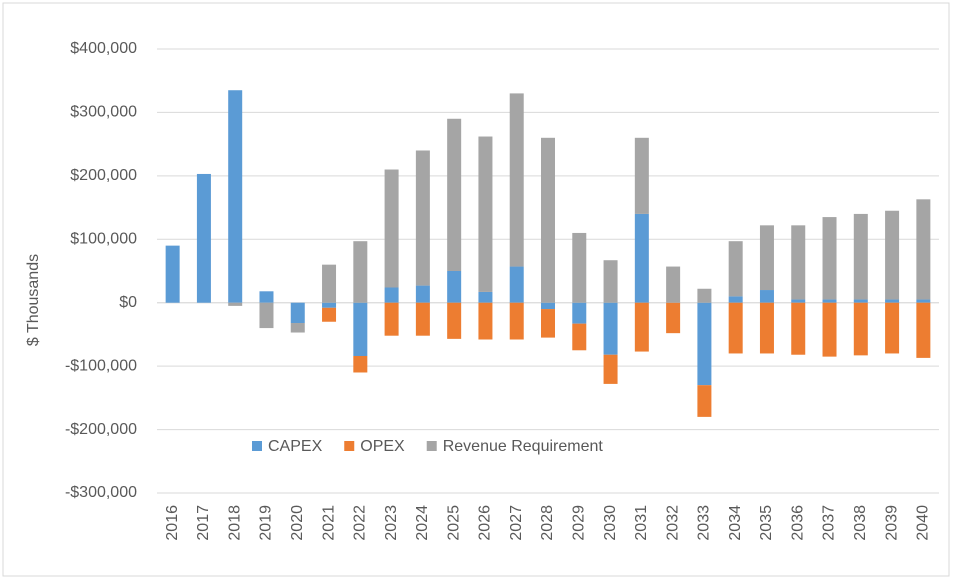 The width and height of the screenshot is (953, 580). What do you see at coordinates (103, 112) in the screenshot?
I see `y-tick-label: $300,000` at bounding box center [103, 112].